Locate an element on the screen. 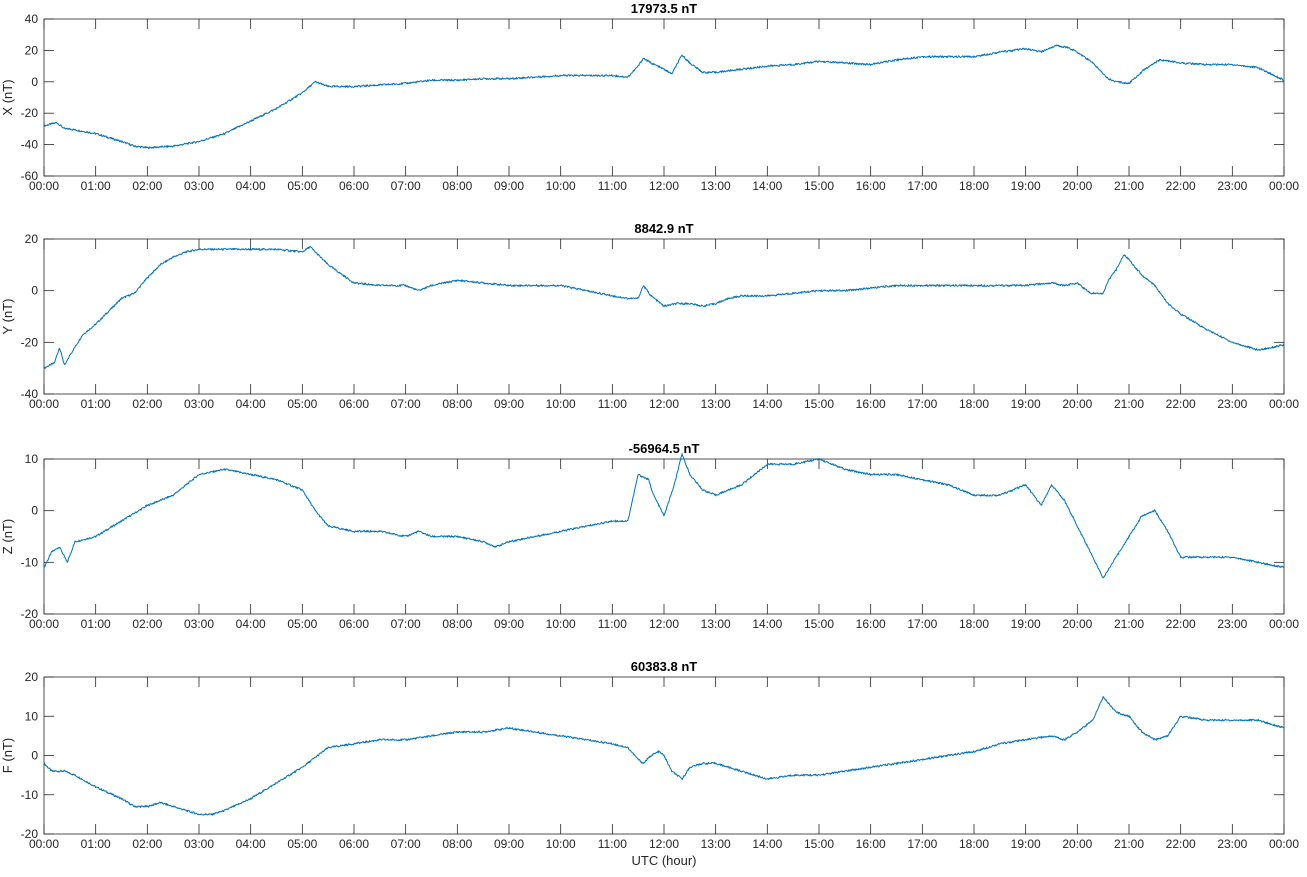 The image size is (1307, 877). panel-title: -56964.5 nT is located at coordinates (664, 448).